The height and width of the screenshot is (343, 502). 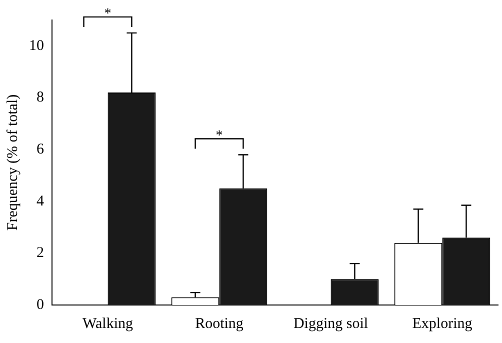 What do you see at coordinates (40, 304) in the screenshot?
I see `y-tick-label: 0` at bounding box center [40, 304].